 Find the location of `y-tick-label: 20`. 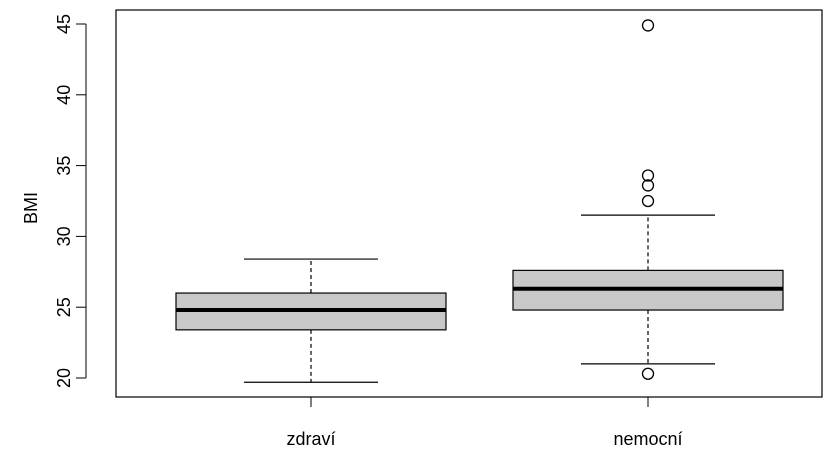

y-tick-label: 20 is located at coordinates (64, 378).